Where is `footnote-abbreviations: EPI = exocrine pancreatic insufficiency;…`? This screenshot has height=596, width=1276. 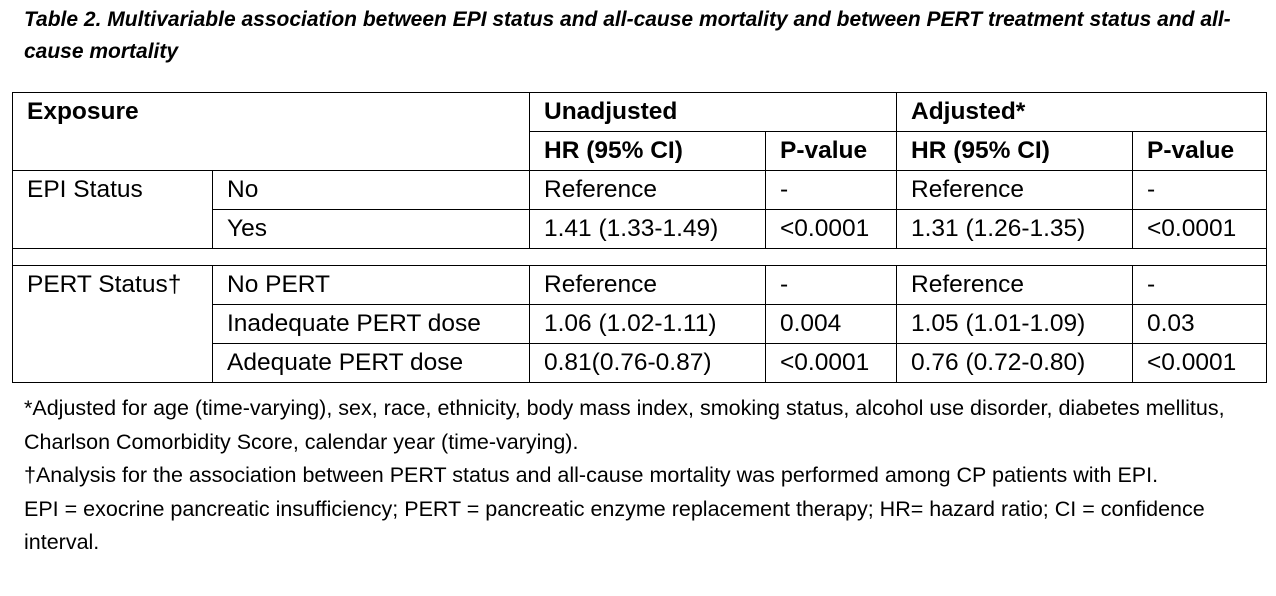
footnote-abbreviations: EPI = exocrine pancreatic insufficiency;… is located at coordinates (614, 525).